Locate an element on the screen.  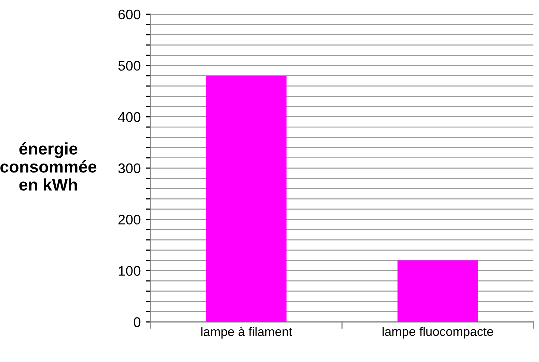
y-tick-label: 300 is located at coordinates (129, 169).